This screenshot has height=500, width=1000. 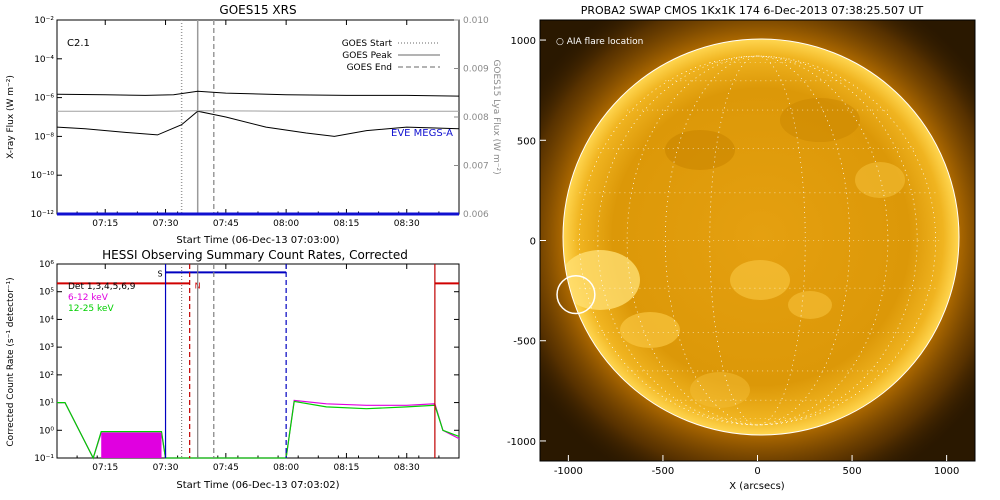 What do you see at coordinates (44, 21) in the screenshot?
I see `y-tick-label: 10⁻²` at bounding box center [44, 21].